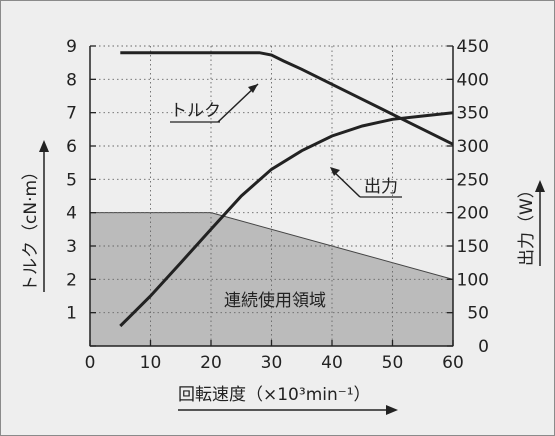  Describe the element at coordinates (151, 363) in the screenshot. I see `x-tick-label: 10` at that location.